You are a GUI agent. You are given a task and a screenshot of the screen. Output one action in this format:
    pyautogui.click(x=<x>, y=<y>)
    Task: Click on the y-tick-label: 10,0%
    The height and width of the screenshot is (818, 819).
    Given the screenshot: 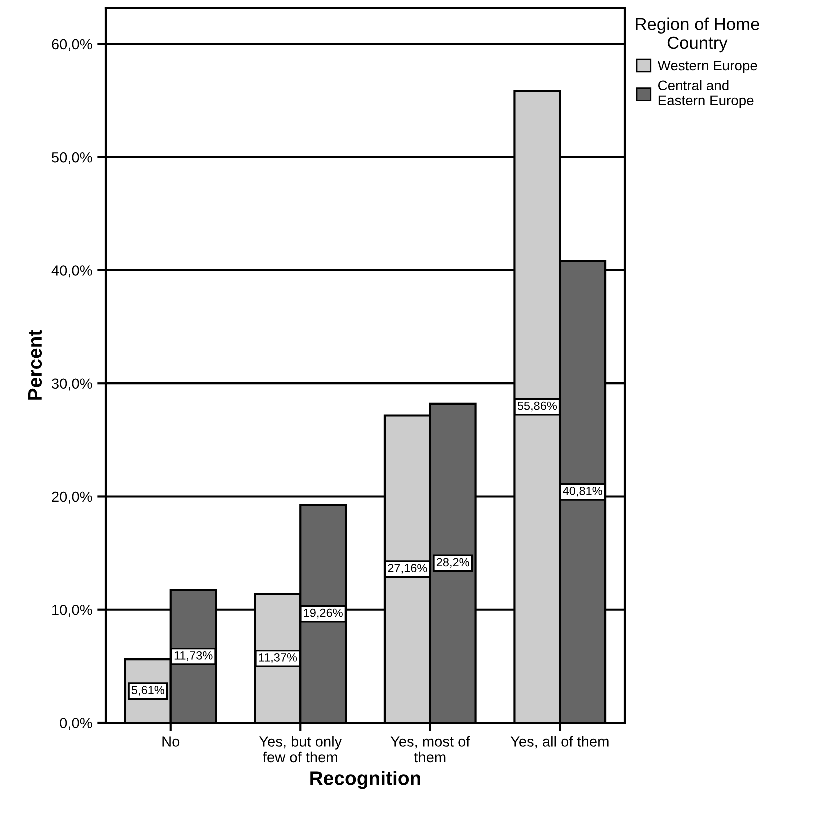 What is the action you would take?
    pyautogui.click(x=72, y=611)
    